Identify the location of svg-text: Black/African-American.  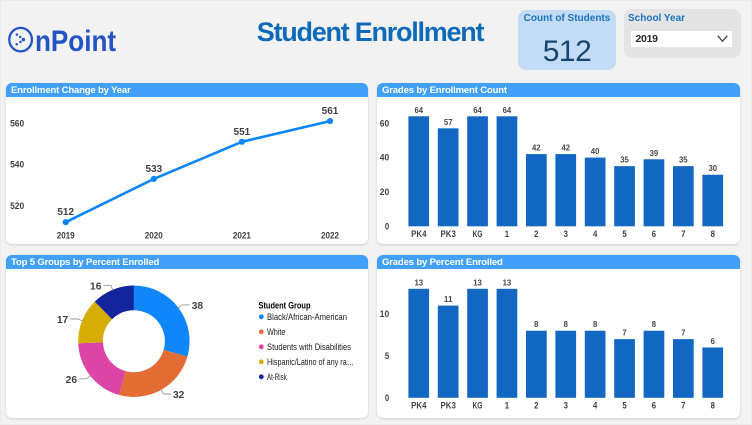
(307, 317).